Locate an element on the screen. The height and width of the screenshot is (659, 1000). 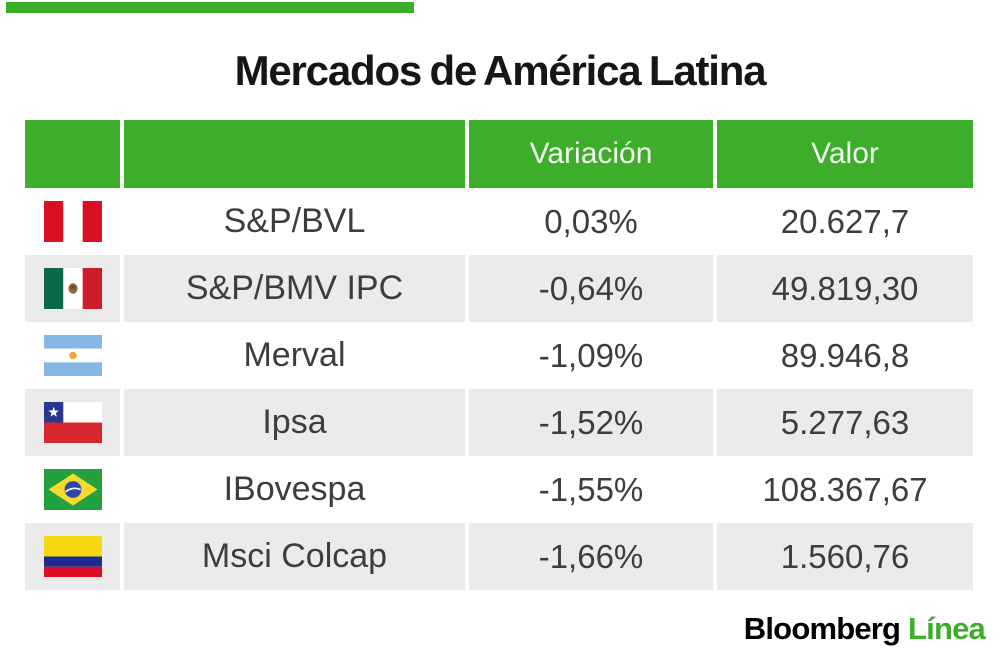
logo-text-linea: Línea is located at coordinates (947, 628).